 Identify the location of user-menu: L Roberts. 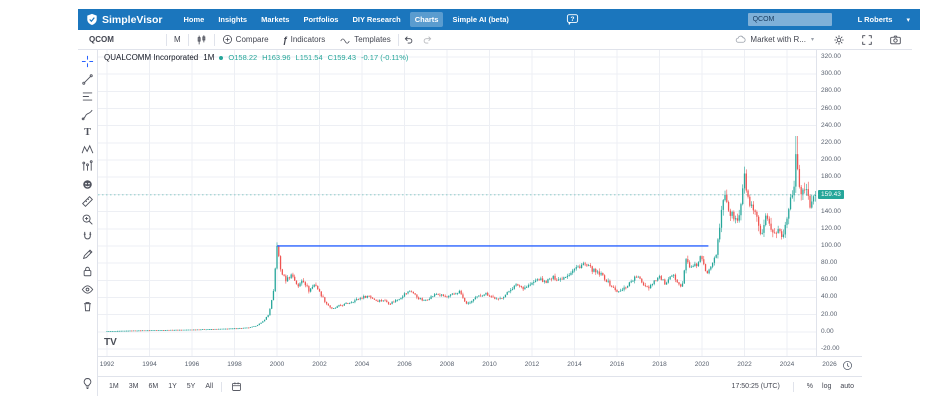
(875, 19).